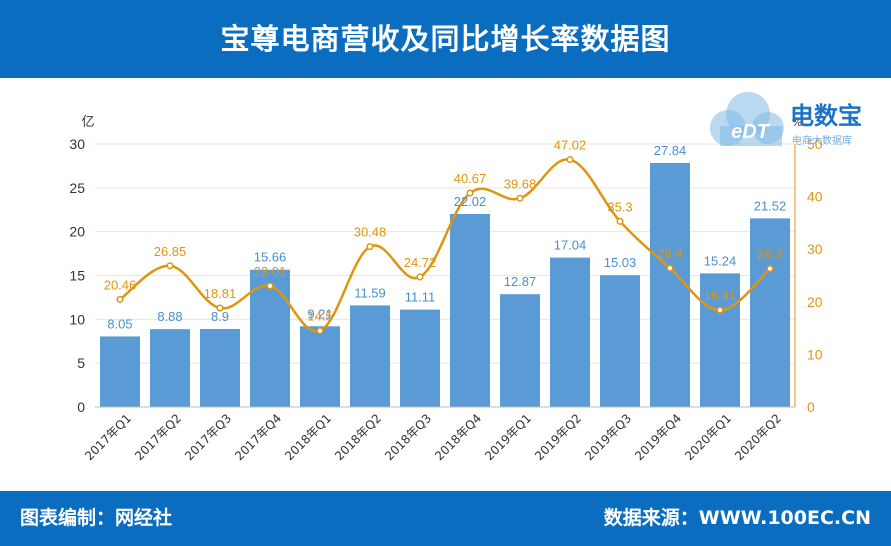  What do you see at coordinates (826, 116) in the screenshot?
I see `logo-name: 电数宝` at bounding box center [826, 116].